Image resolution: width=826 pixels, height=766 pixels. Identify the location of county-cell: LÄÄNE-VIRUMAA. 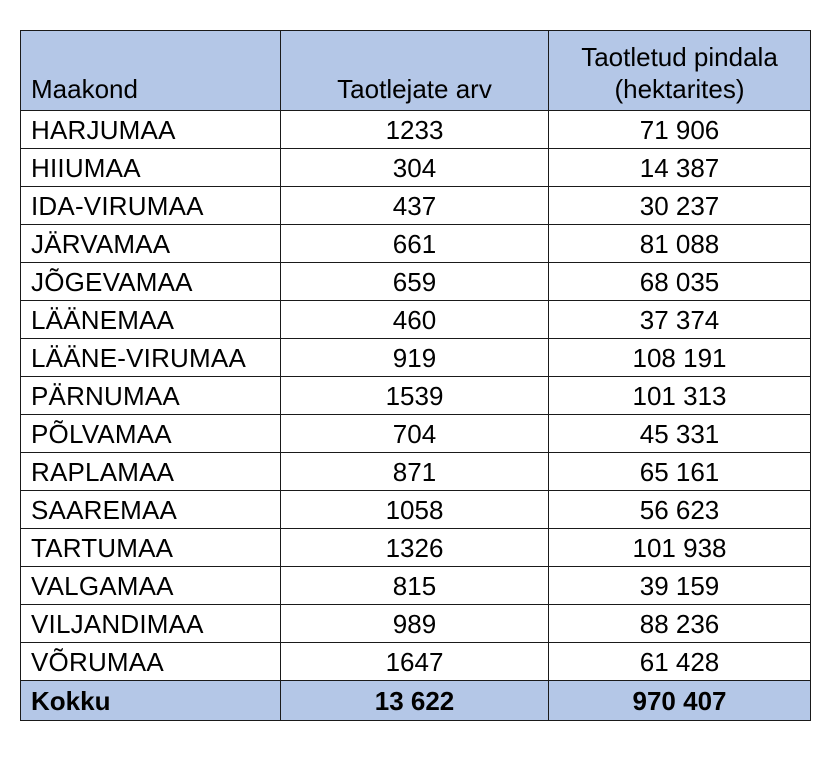
(150, 357).